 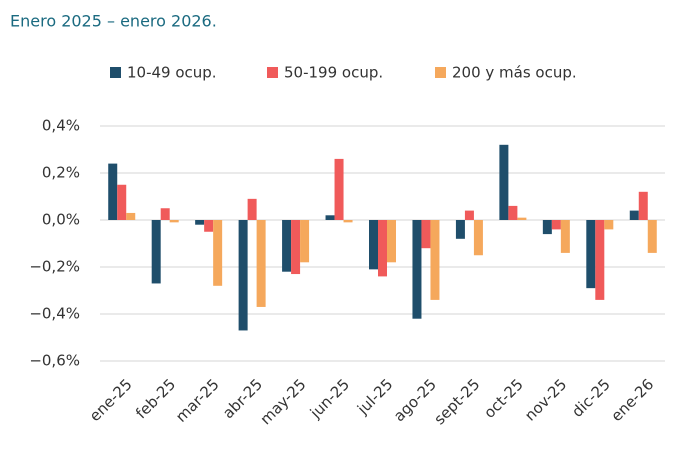 I want to click on y-tick-label: −0,2%, so click(x=54, y=267).